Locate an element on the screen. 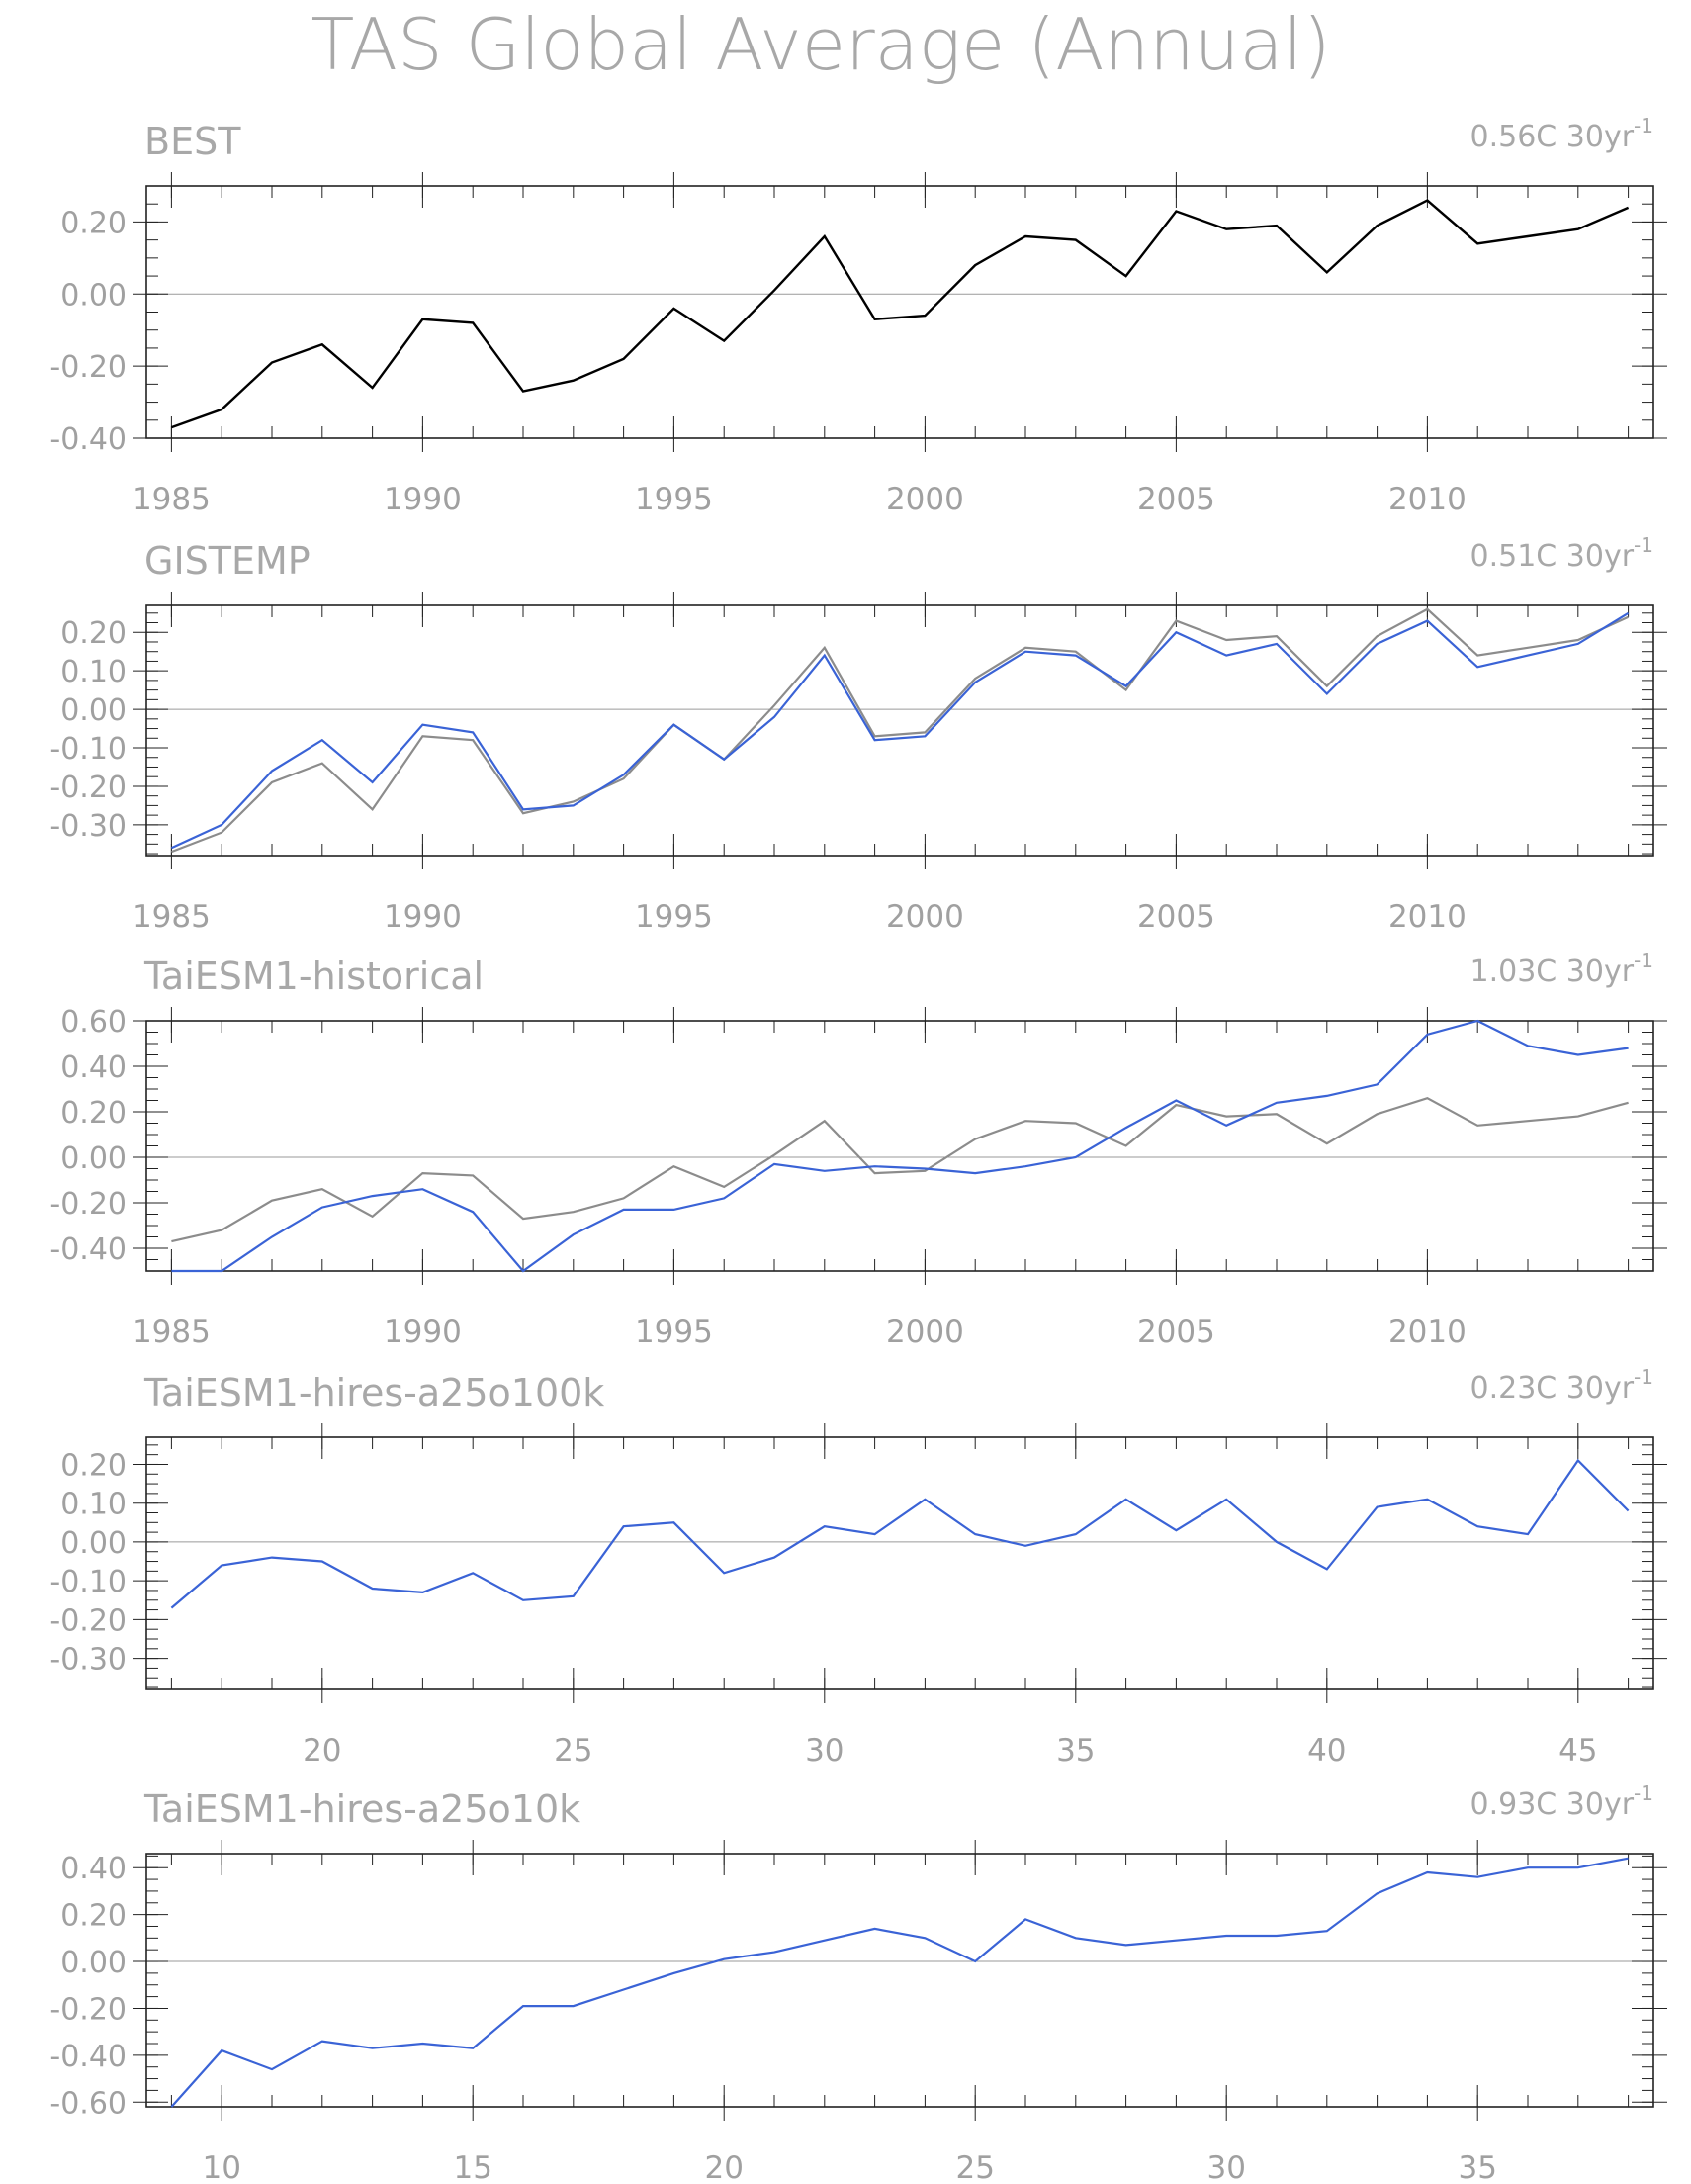  trend-label: 0.93C 30yr-1 is located at coordinates (1561, 1801).